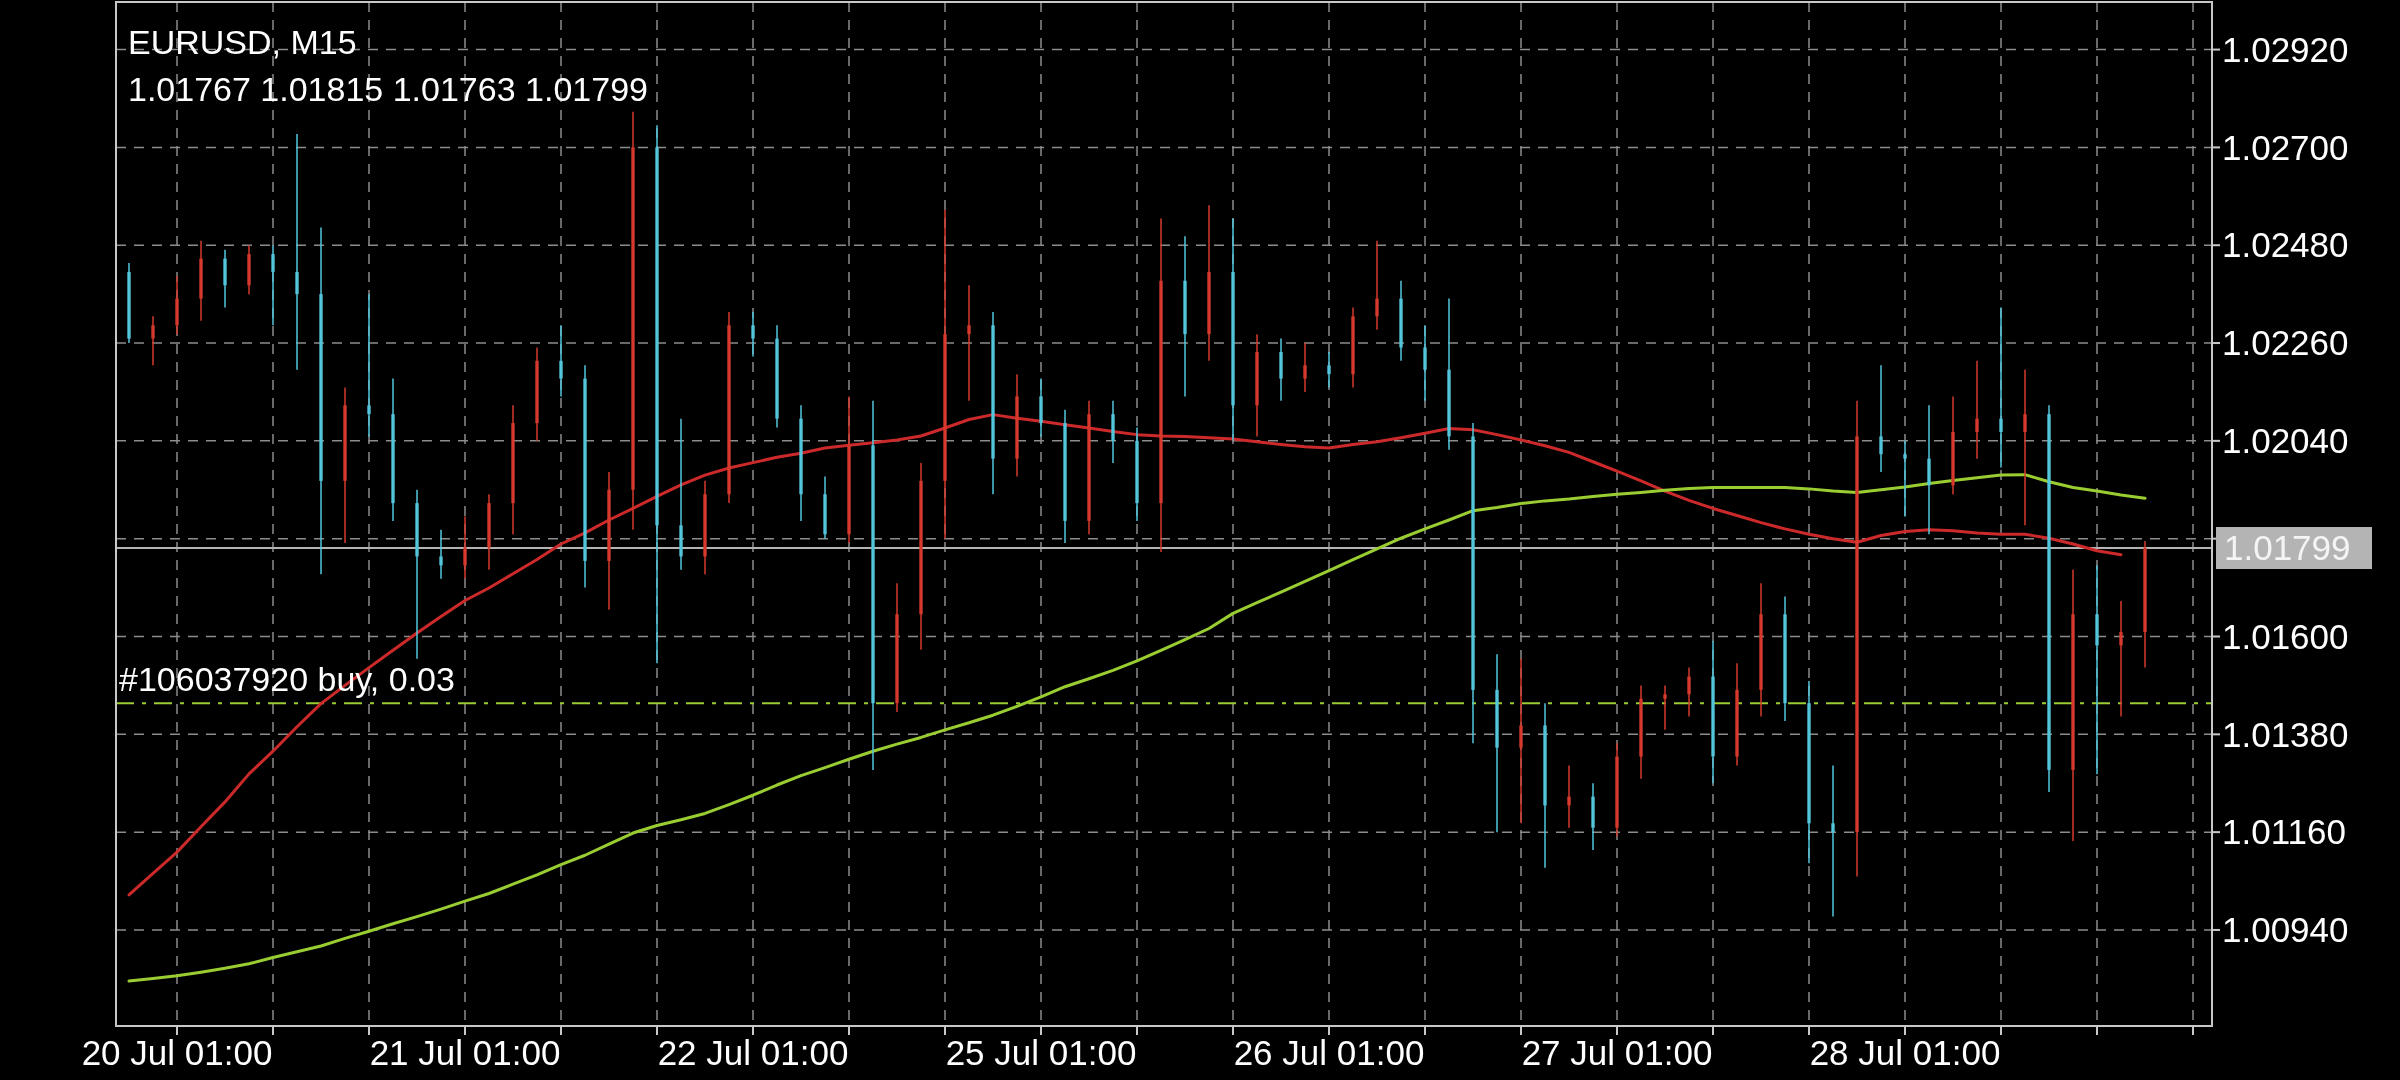 Image resolution: width=2400 pixels, height=1080 pixels. I want to click on y-tick-label: 1.01160, so click(2284, 832).